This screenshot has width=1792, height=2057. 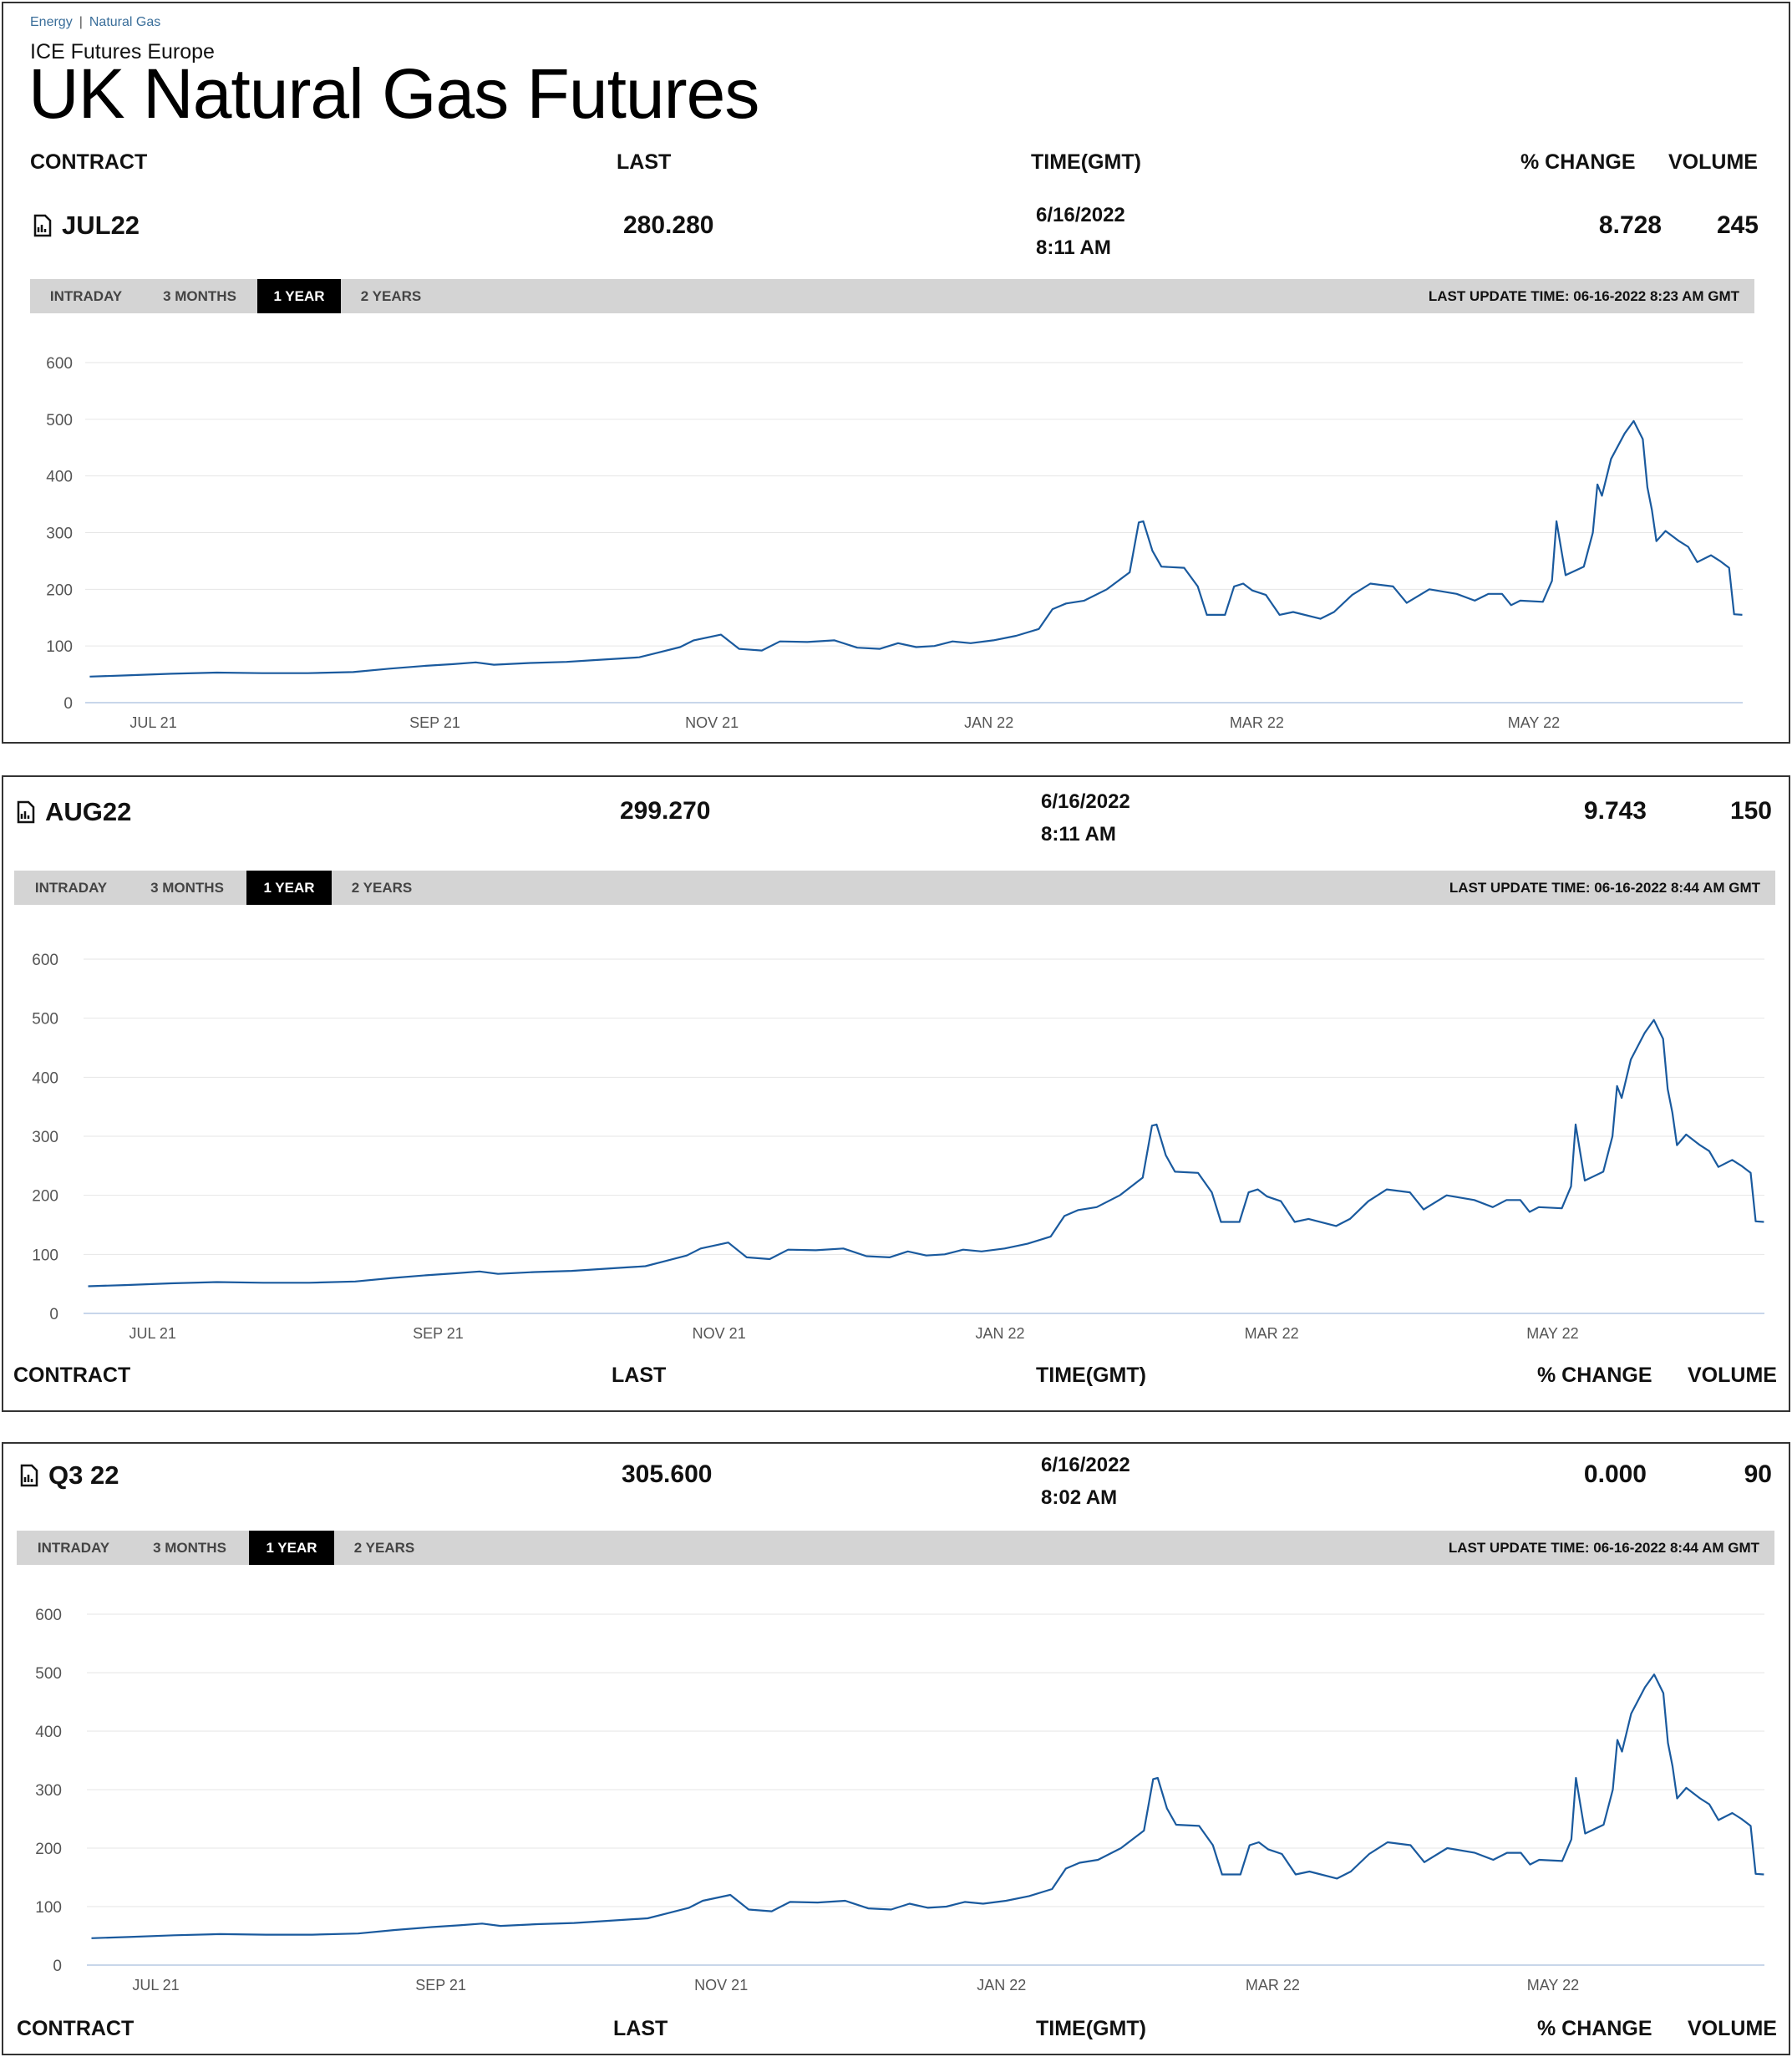 I want to click on page-title: UK Natural Gas Futures, so click(x=394, y=93).